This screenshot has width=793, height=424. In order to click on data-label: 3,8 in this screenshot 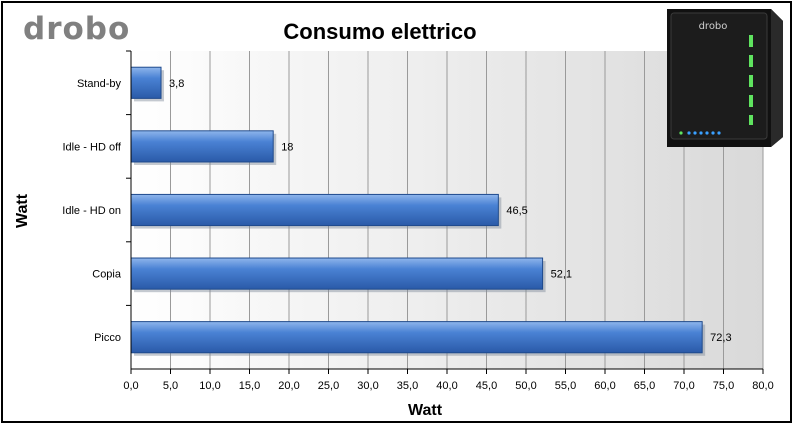, I will do `click(176, 84)`.